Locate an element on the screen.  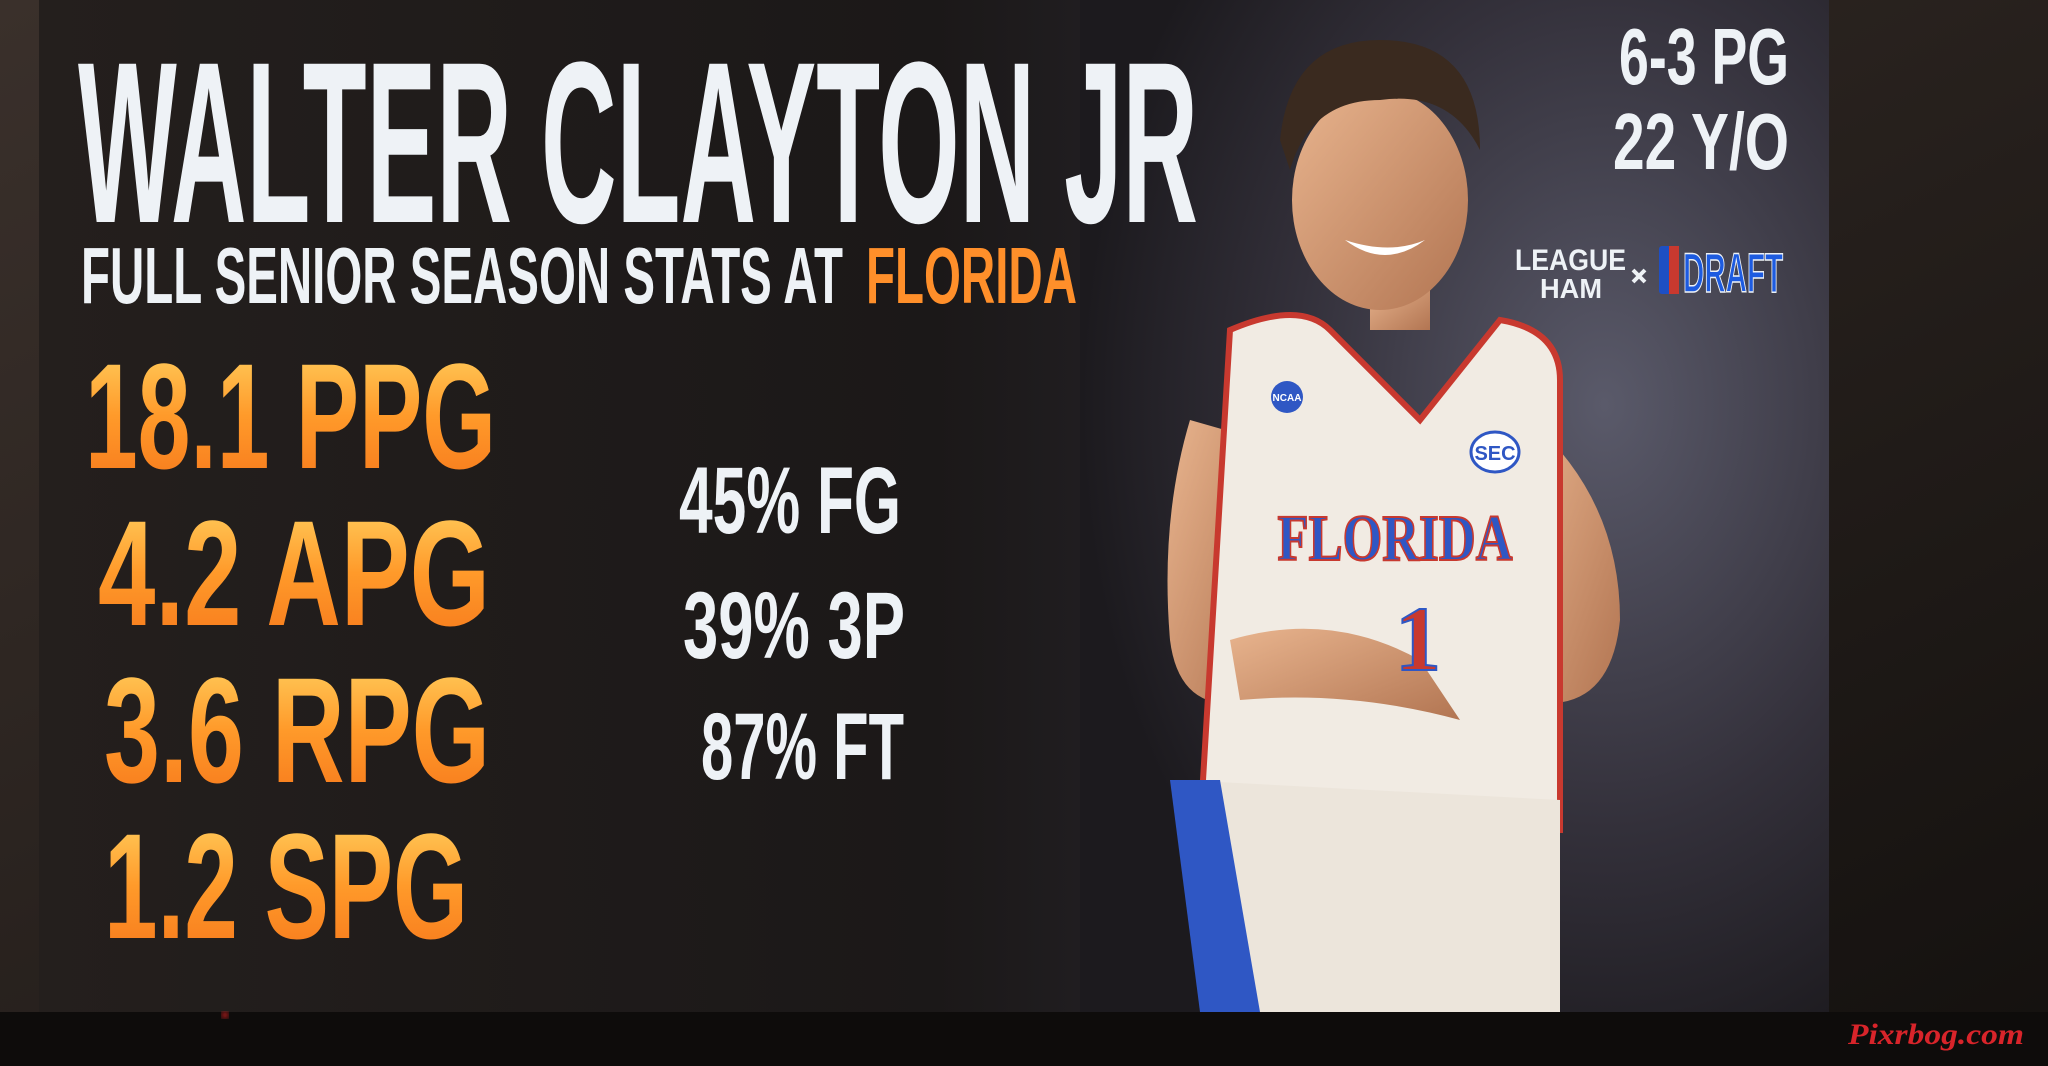
logos: LEAGUE HAM DRAFT is located at coordinates (1649, 272).